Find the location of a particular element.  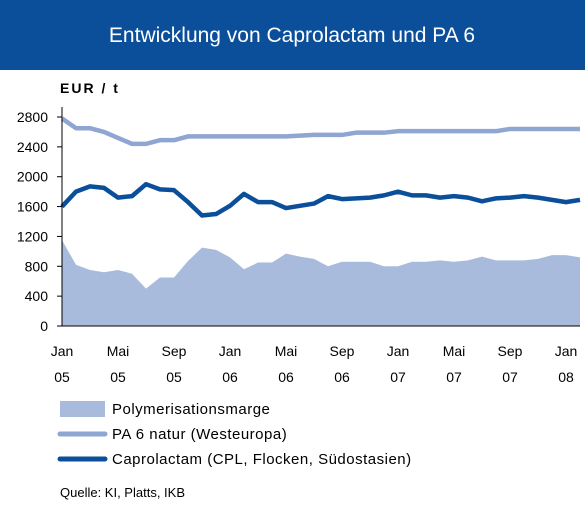

x-tick-label: 08 is located at coordinates (566, 377).